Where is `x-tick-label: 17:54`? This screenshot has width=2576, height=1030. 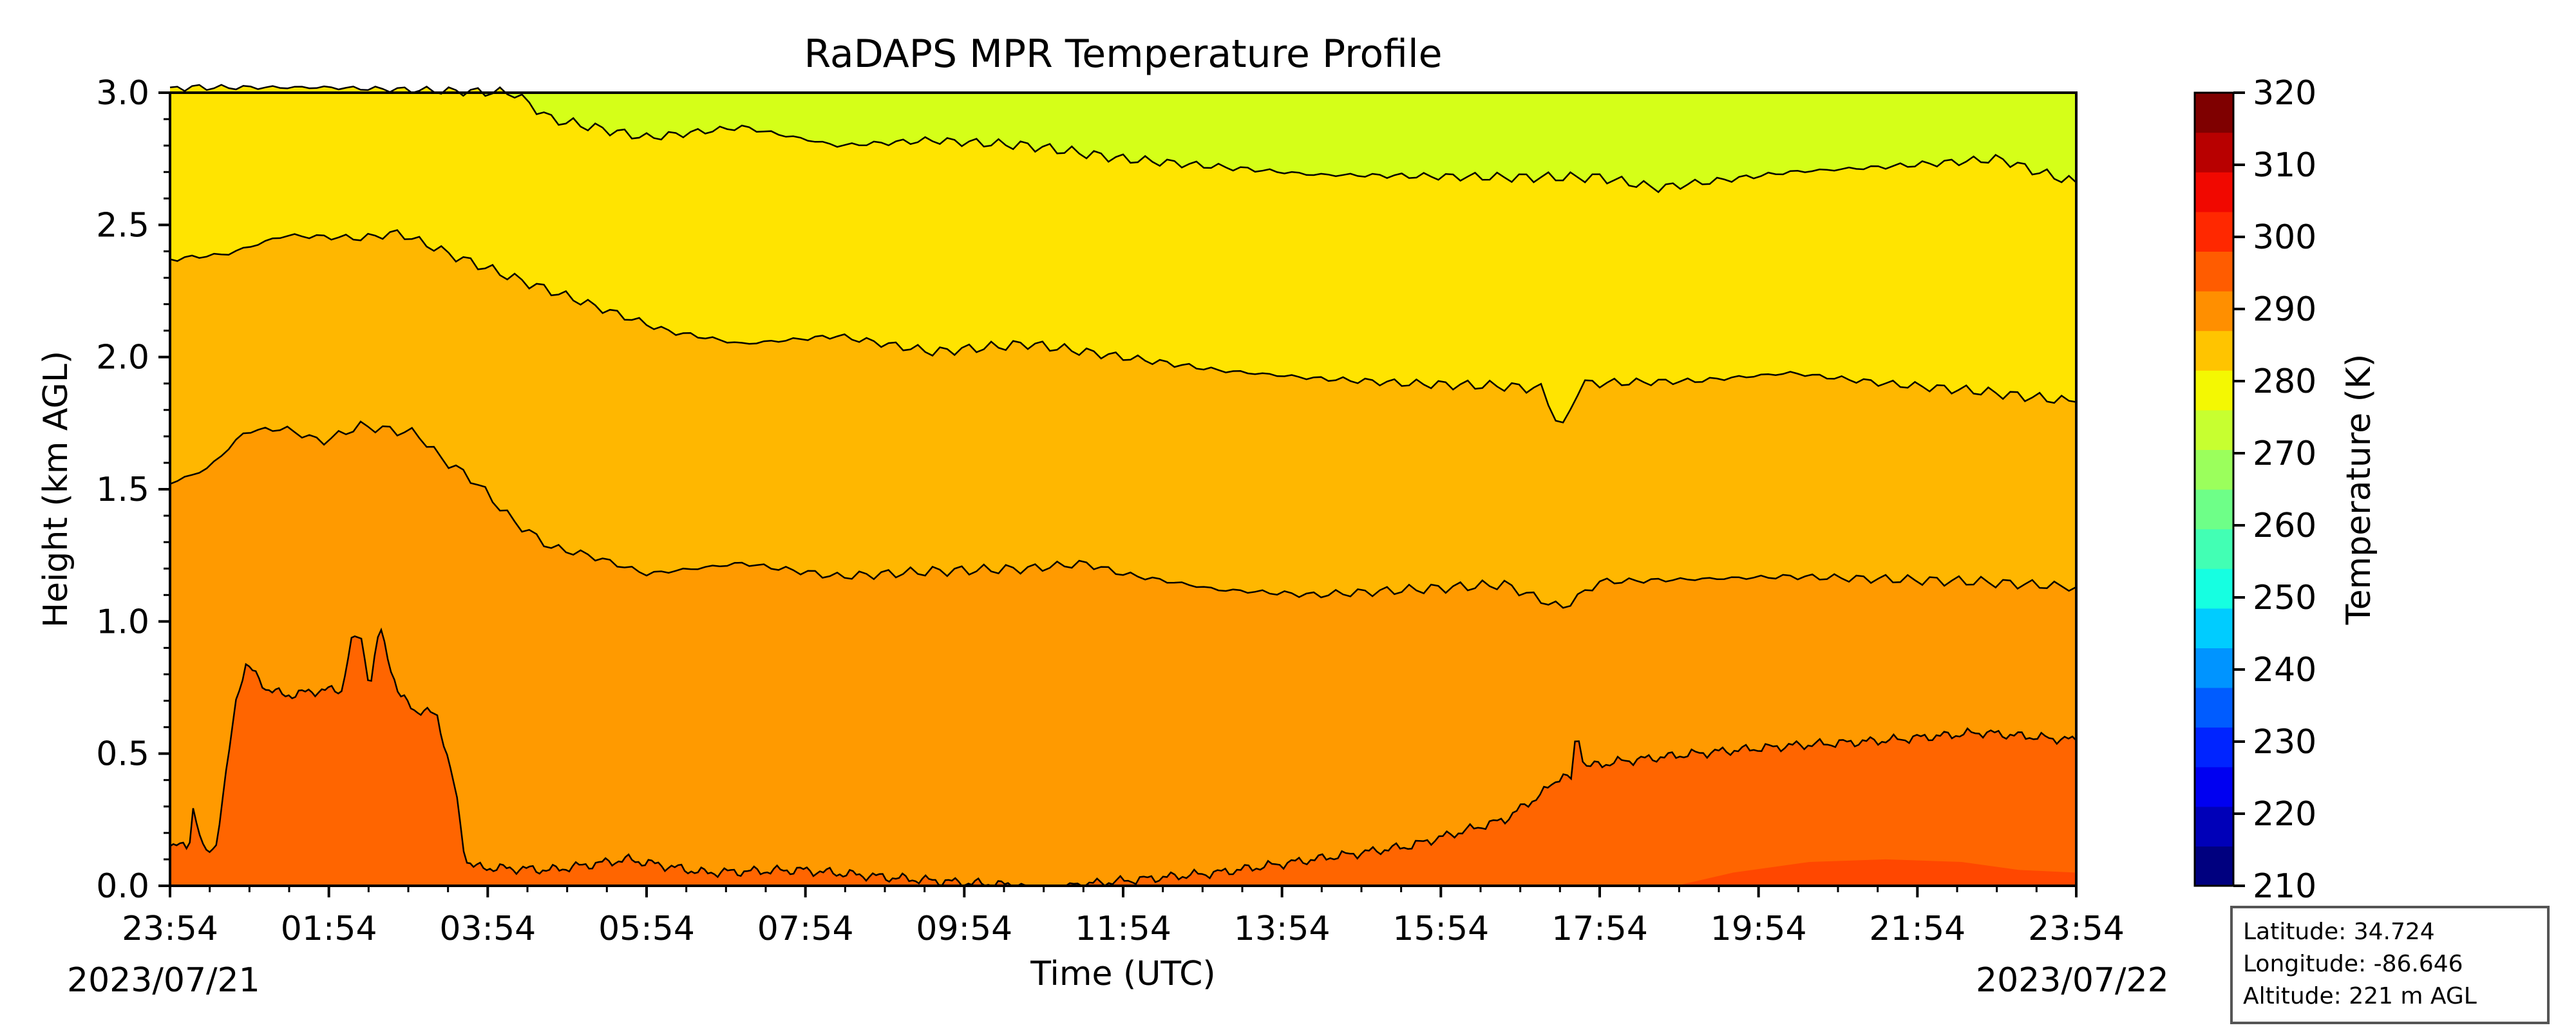 x-tick-label: 17:54 is located at coordinates (1599, 929).